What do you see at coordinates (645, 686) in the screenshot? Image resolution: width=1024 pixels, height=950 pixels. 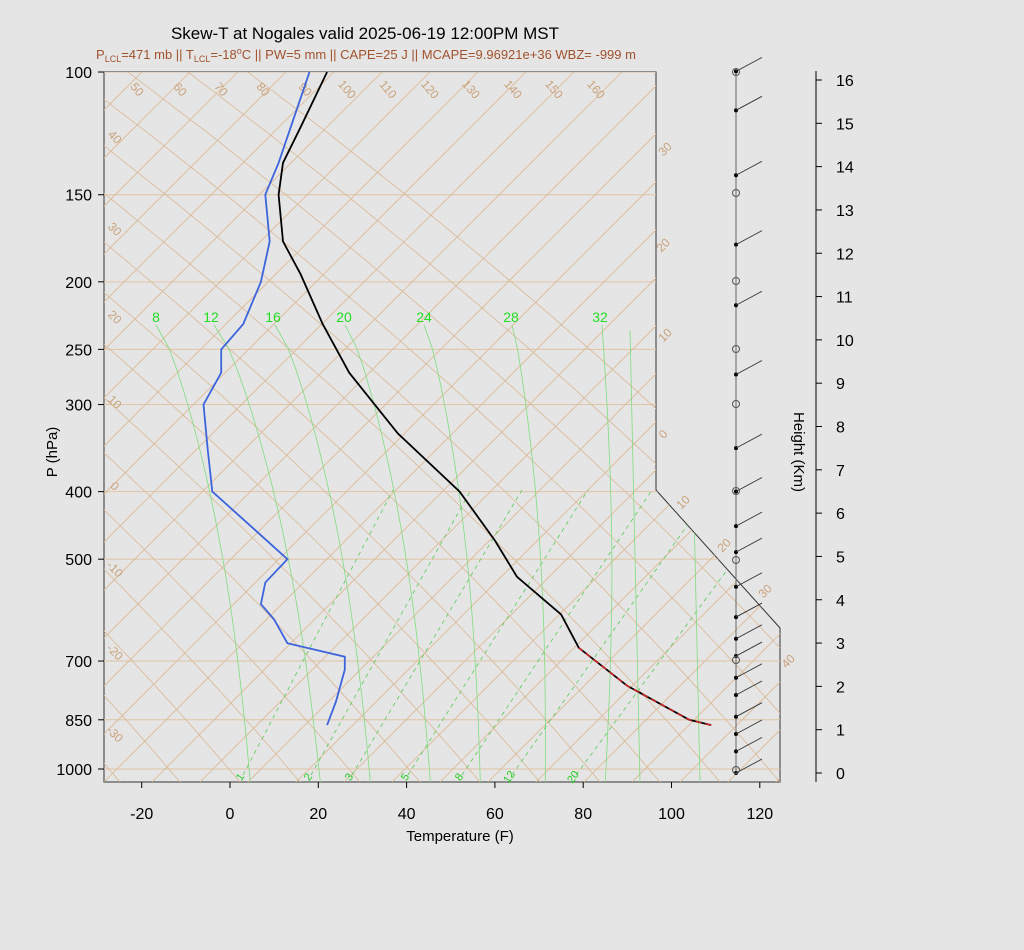 I see `series-parcel` at bounding box center [645, 686].